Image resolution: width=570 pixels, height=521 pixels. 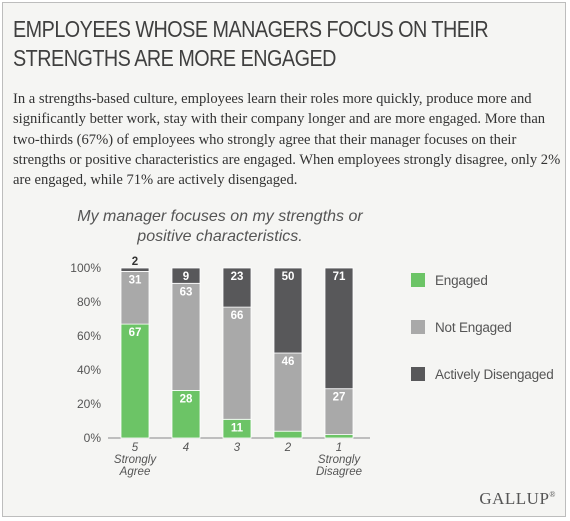 What do you see at coordinates (89, 370) in the screenshot?
I see `y-tick-label: 40%` at bounding box center [89, 370].